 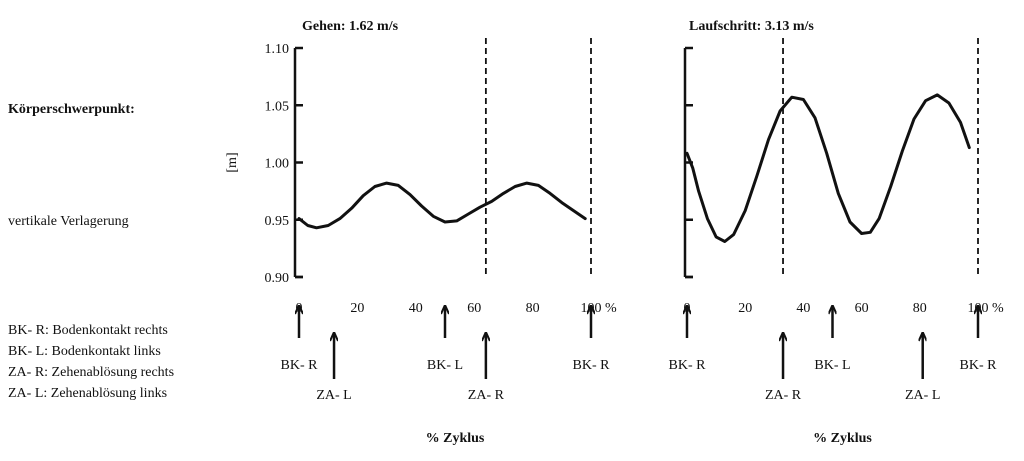 What do you see at coordinates (277, 278) in the screenshot?
I see `chart1-y-tick-label: 0.90` at bounding box center [277, 278].